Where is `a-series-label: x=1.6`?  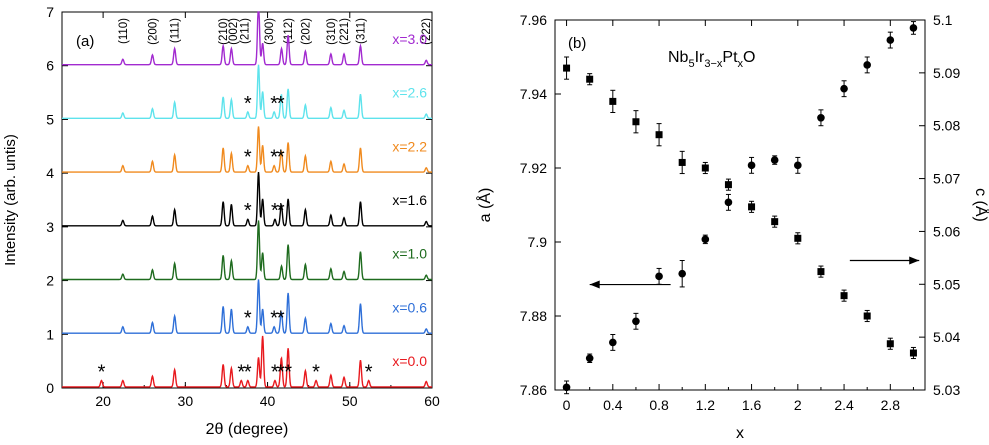 a-series-label: x=1.6 is located at coordinates (409, 200).